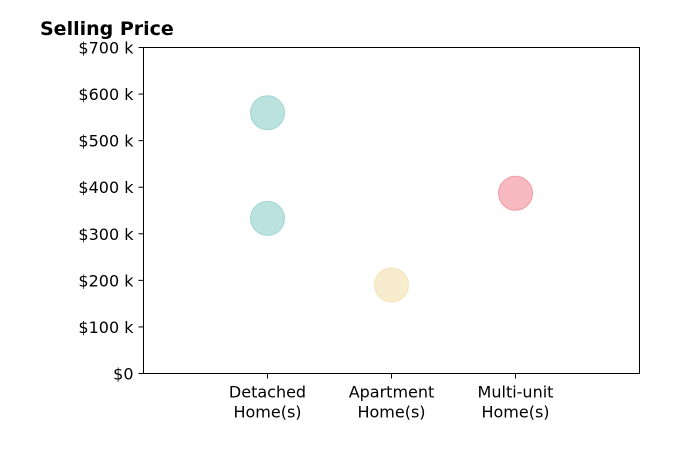  What do you see at coordinates (106, 234) in the screenshot?
I see `y-tick-label: $300 k` at bounding box center [106, 234].